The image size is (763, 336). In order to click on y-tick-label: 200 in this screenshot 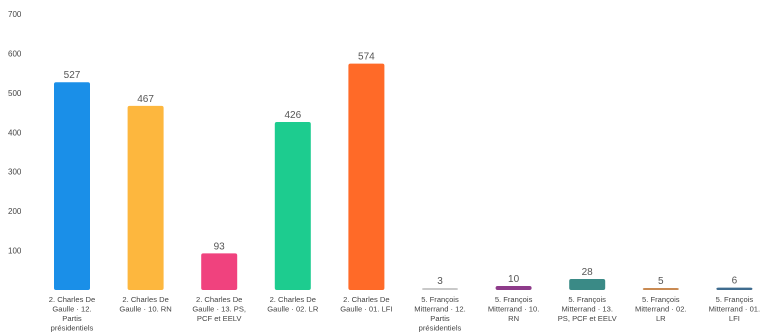, I will do `click(15, 211)`.